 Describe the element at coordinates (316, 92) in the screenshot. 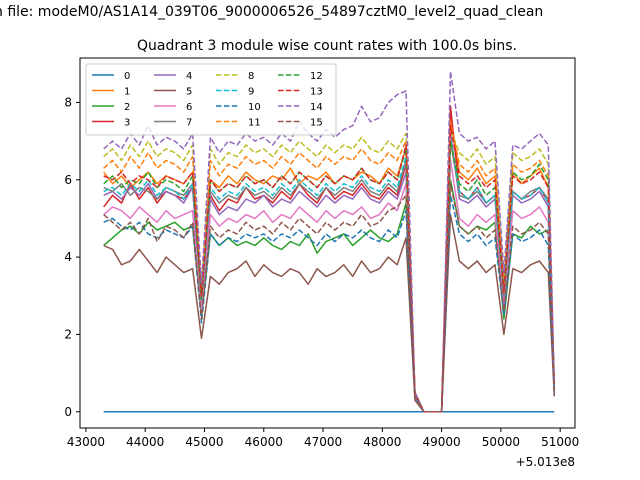

I see `legend-label-13: 13` at that location.